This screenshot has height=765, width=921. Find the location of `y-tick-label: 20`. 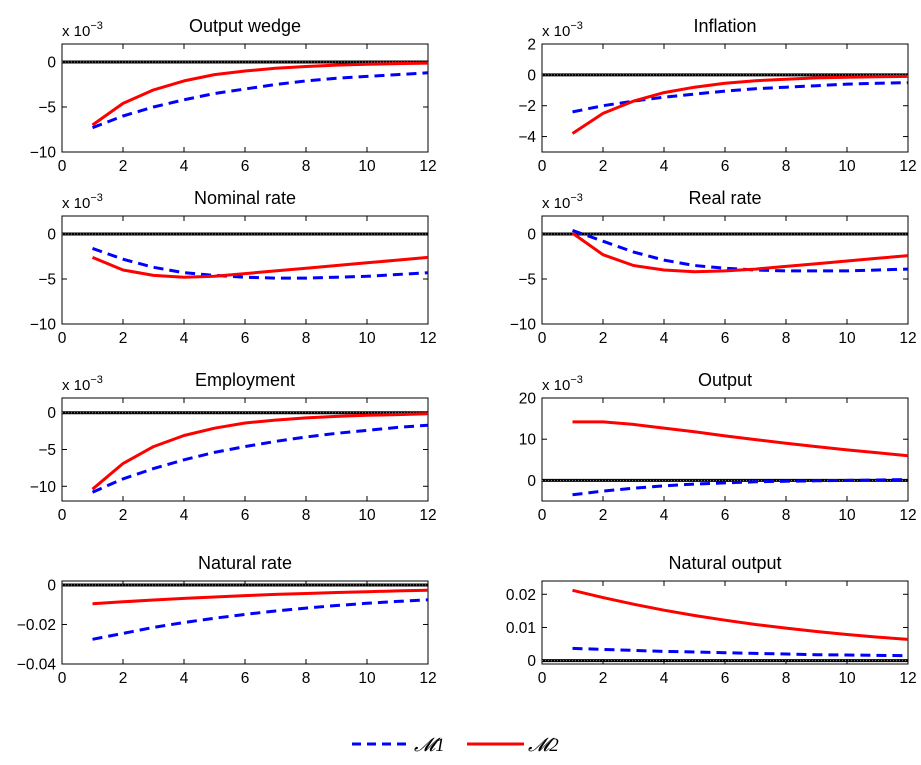

y-tick-label: 20 is located at coordinates (528, 399).